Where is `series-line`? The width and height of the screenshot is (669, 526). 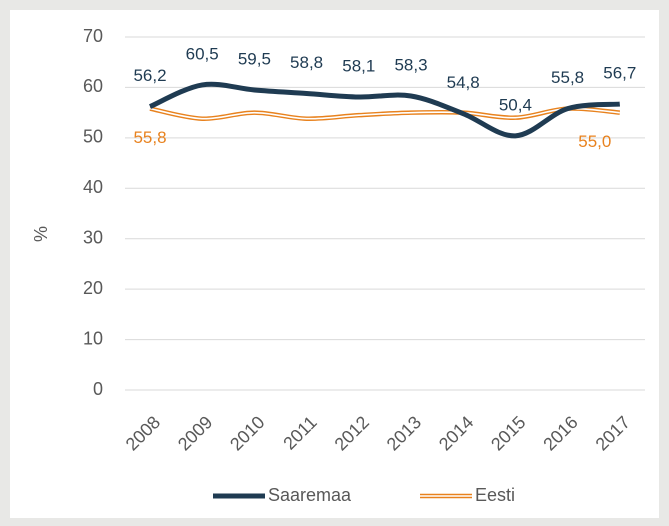
series-line is located at coordinates (384, 110).